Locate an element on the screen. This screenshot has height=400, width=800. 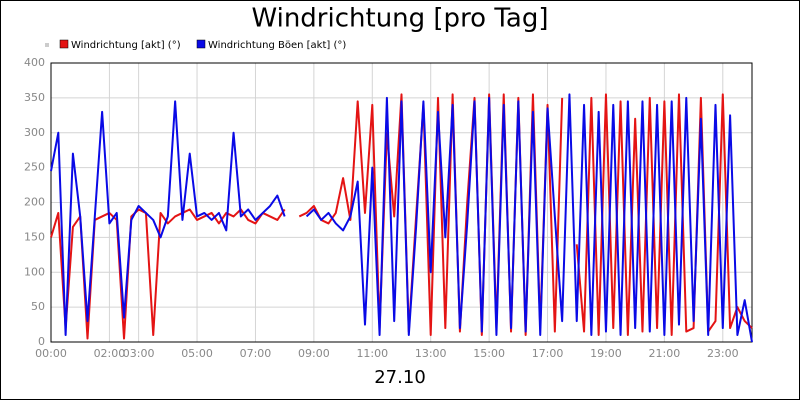
x-tick-label: 09:00 is located at coordinates (314, 353).